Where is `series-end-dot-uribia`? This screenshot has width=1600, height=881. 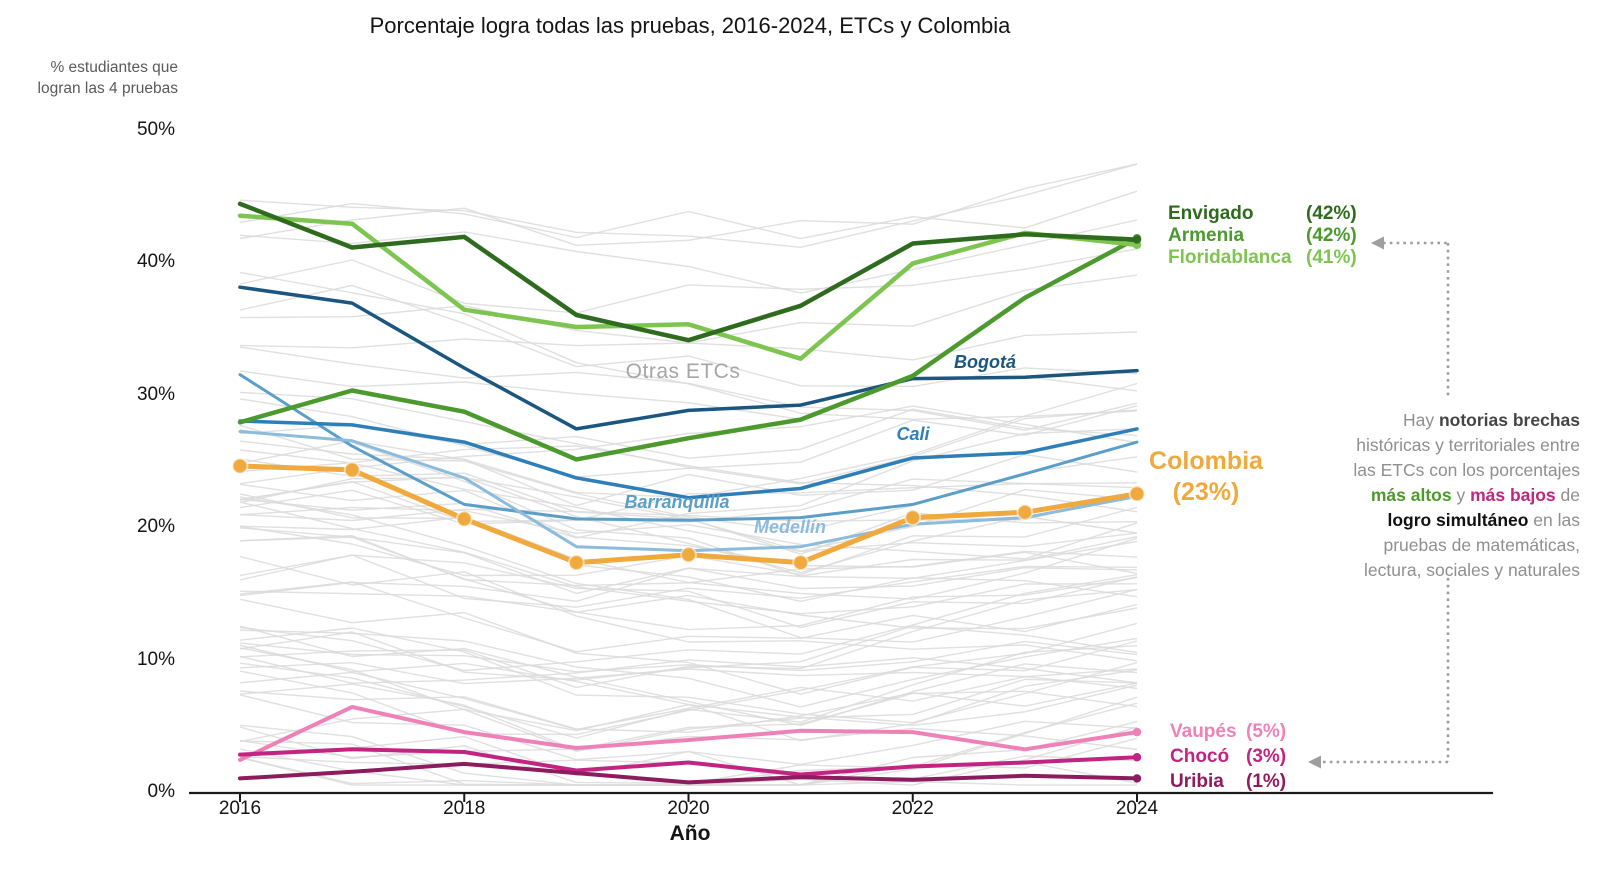 series-end-dot-uribia is located at coordinates (1137, 778).